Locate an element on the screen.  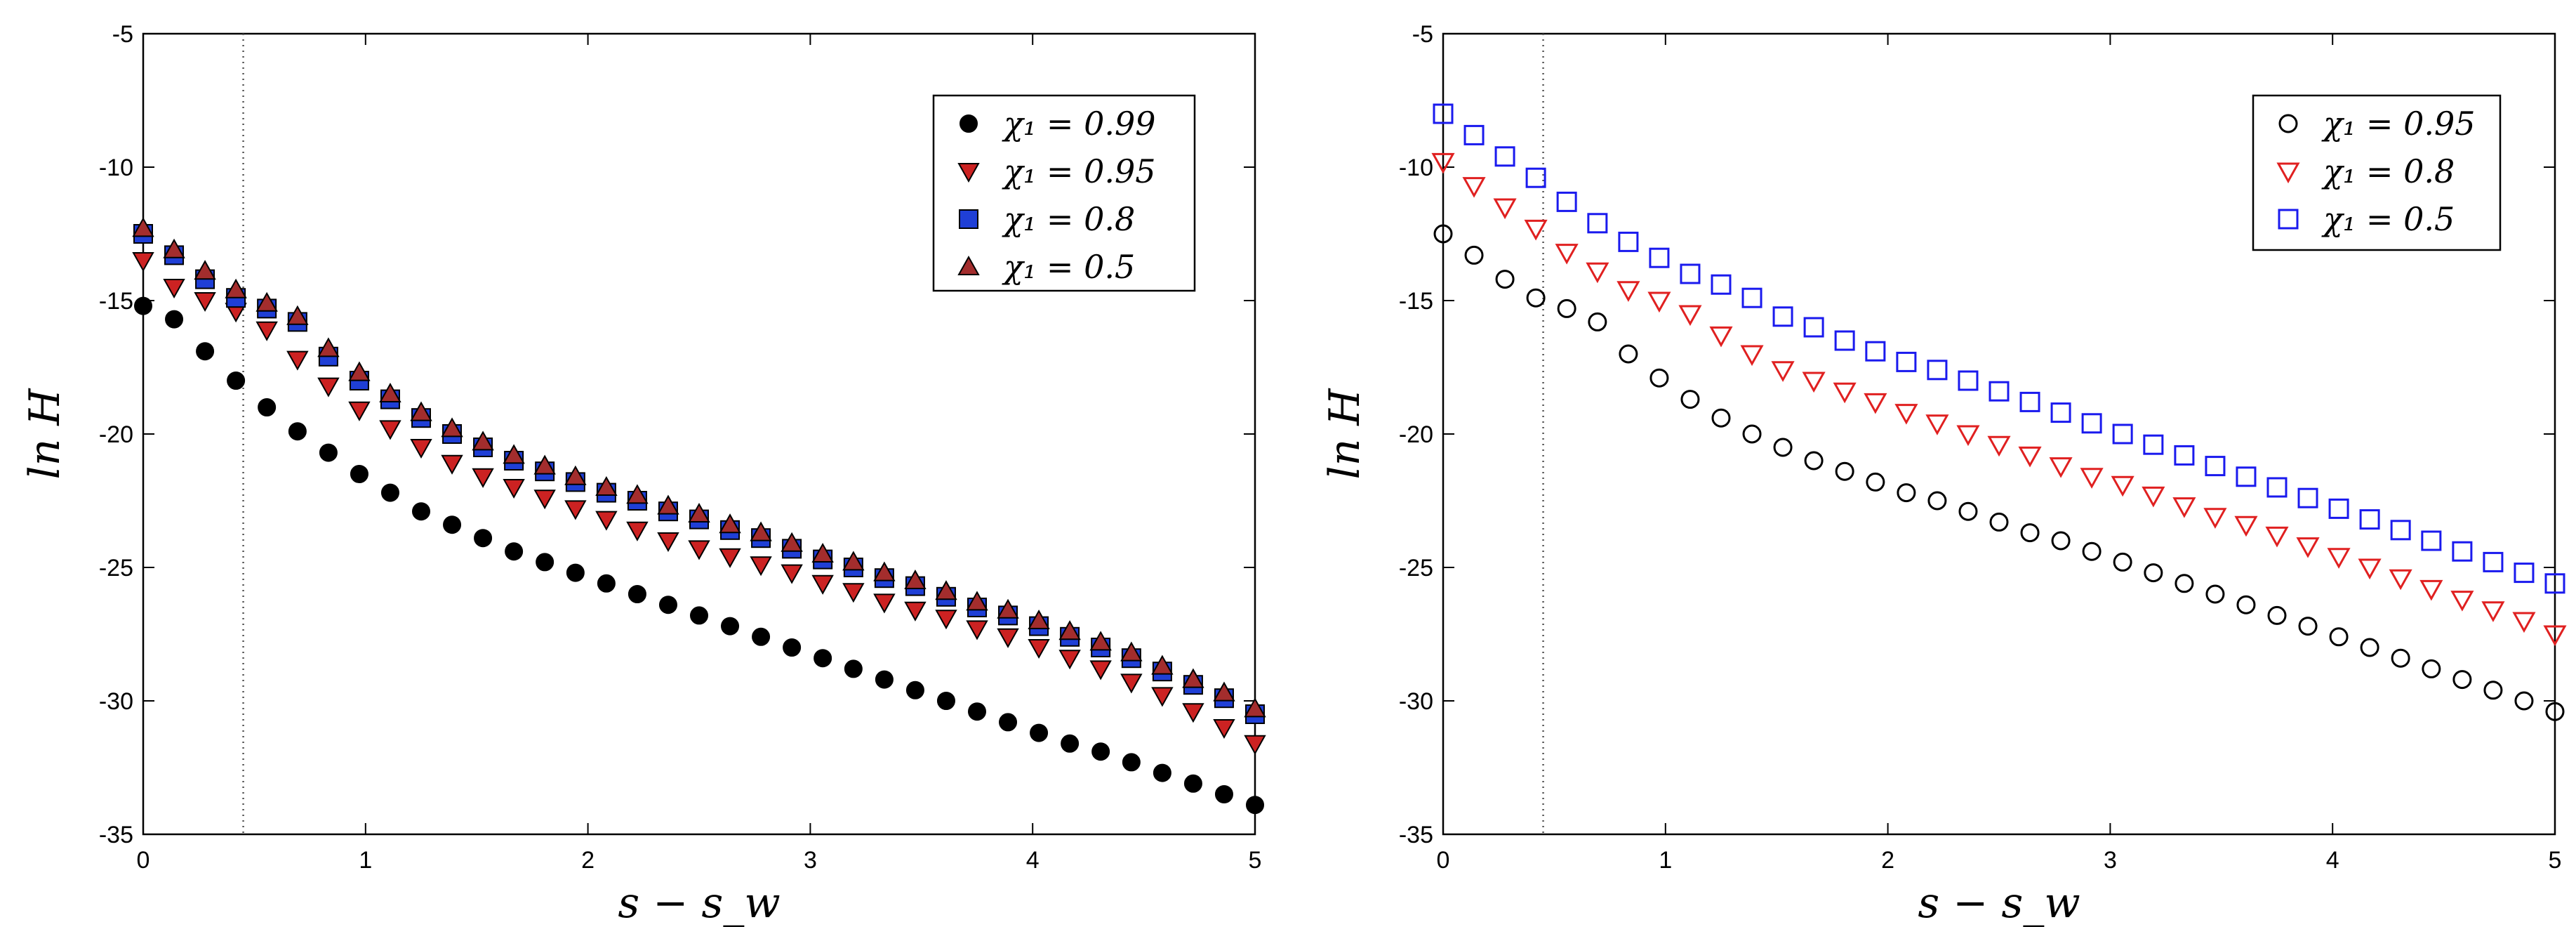
legend-label: χ₁ = 0.8 is located at coordinates (2388, 171).